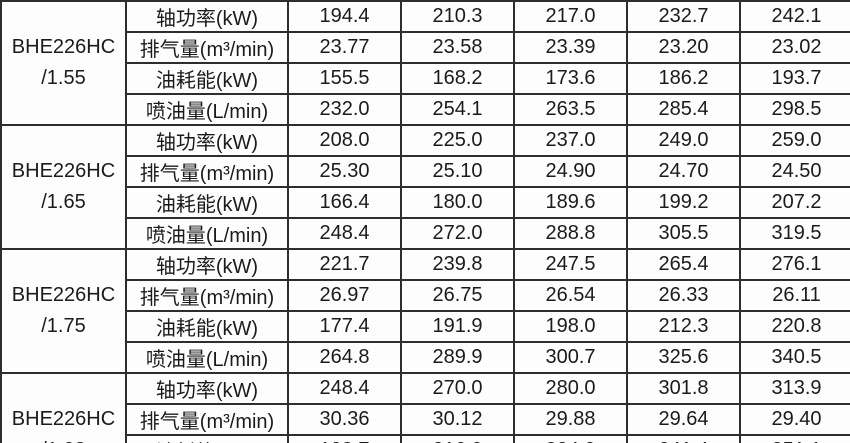 The height and width of the screenshot is (443, 850). What do you see at coordinates (794, 16) in the screenshot?
I see `value-cell: 242.1` at bounding box center [794, 16].